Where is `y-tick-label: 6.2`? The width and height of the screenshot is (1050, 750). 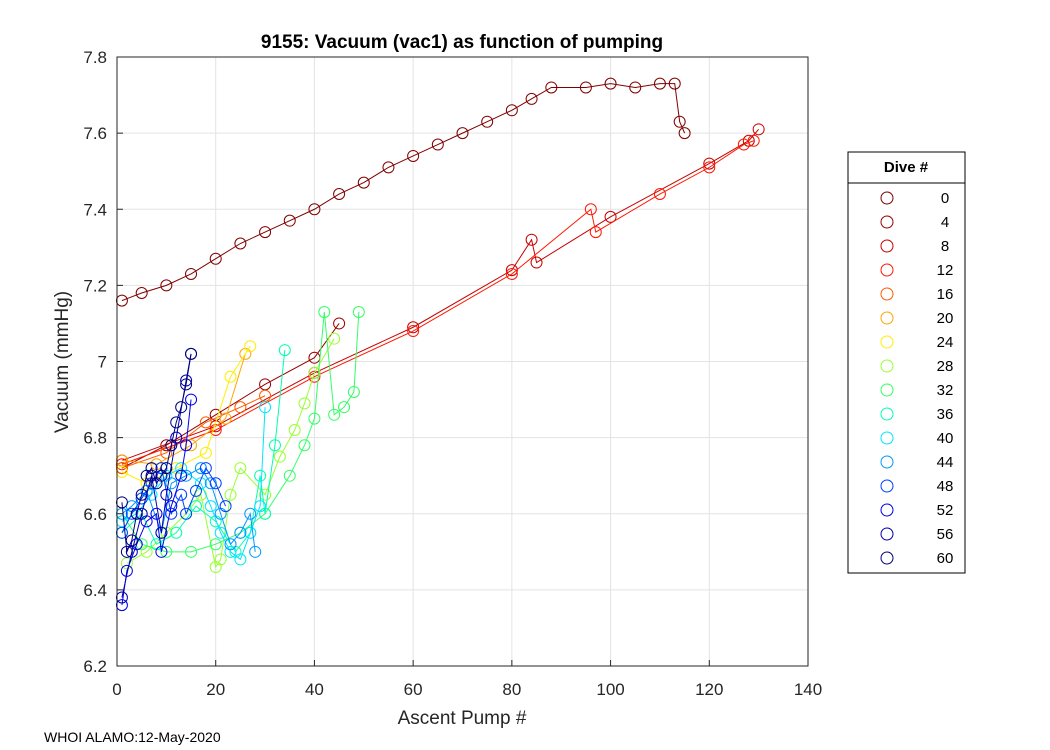
y-tick-label: 6.2 is located at coordinates (95, 666).